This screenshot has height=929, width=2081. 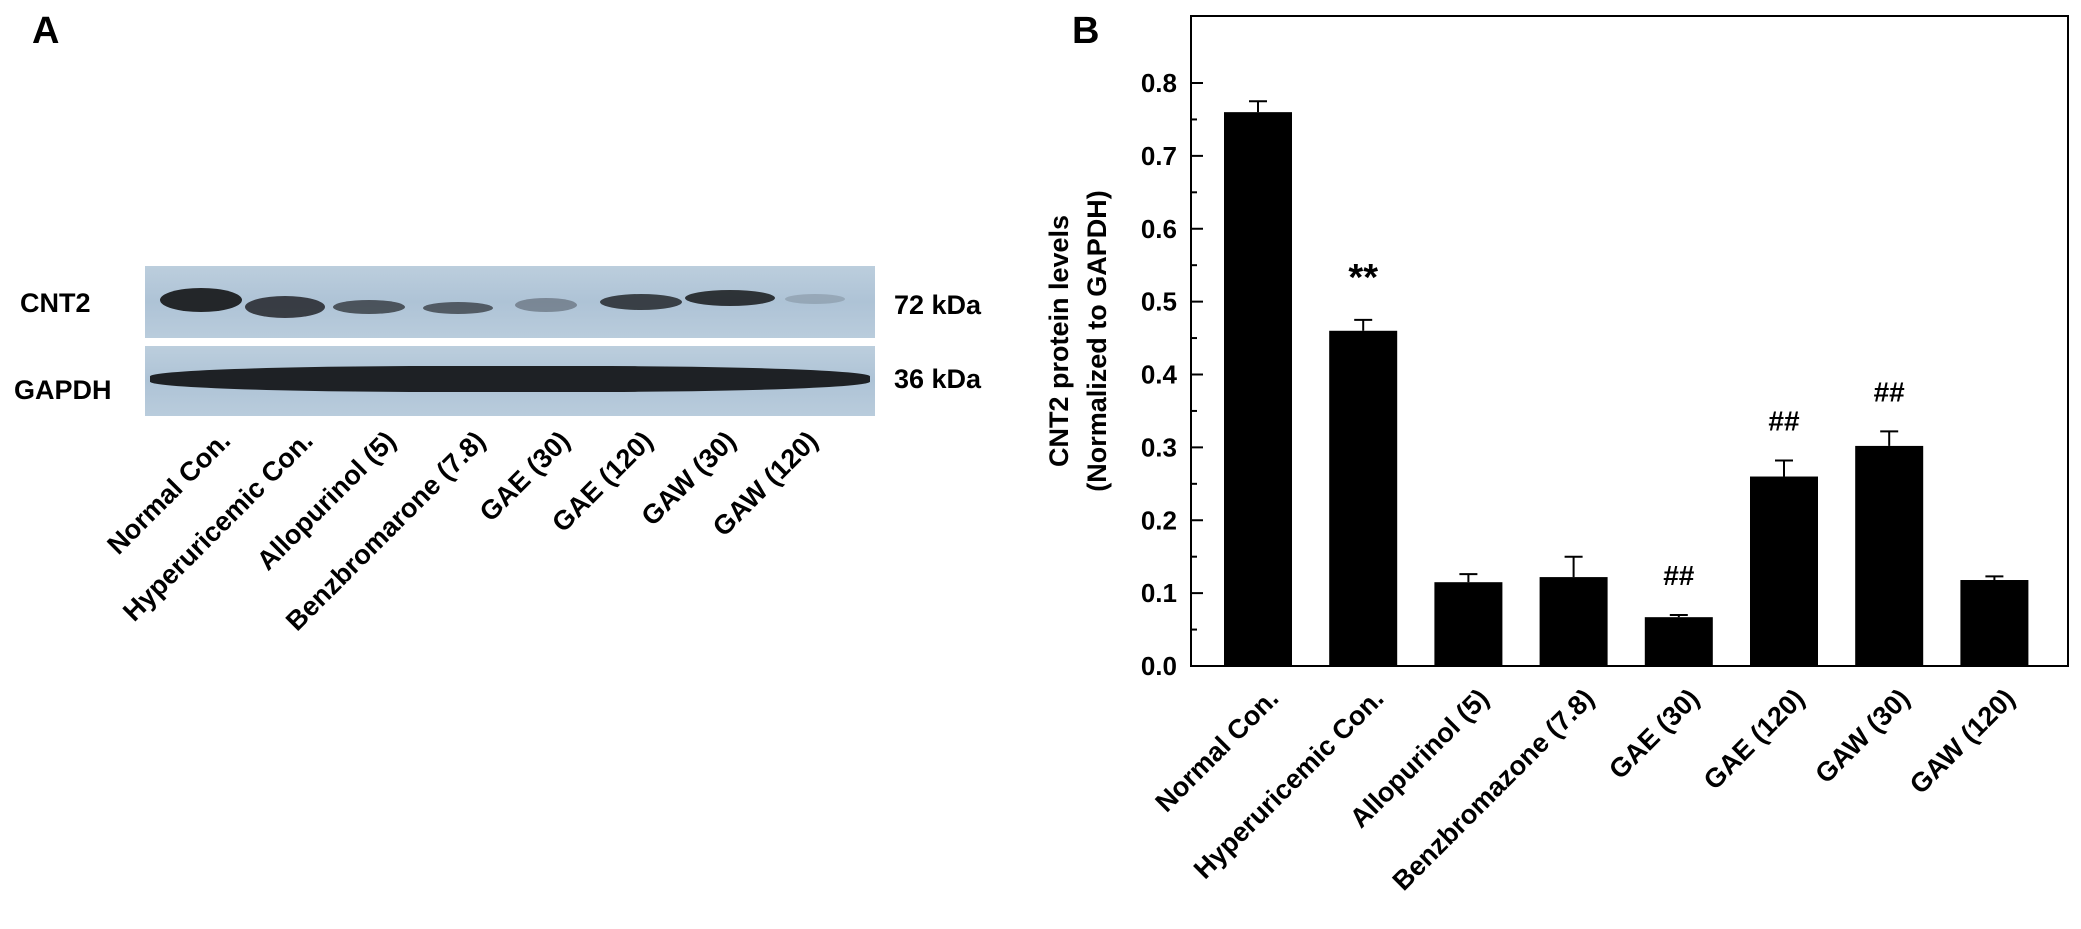 I want to click on y-tick-label: 0.6, so click(x=1159, y=229).